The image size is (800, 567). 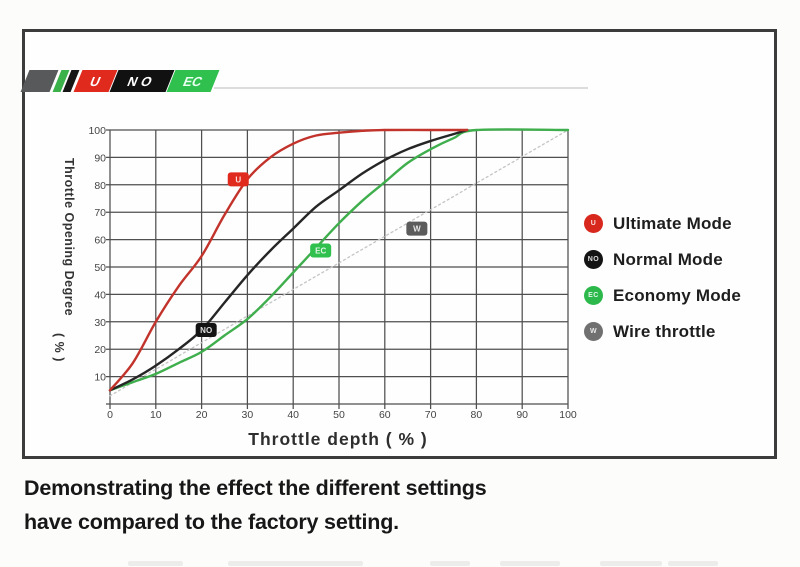 I want to click on curve-badge-ec, so click(x=321, y=250).